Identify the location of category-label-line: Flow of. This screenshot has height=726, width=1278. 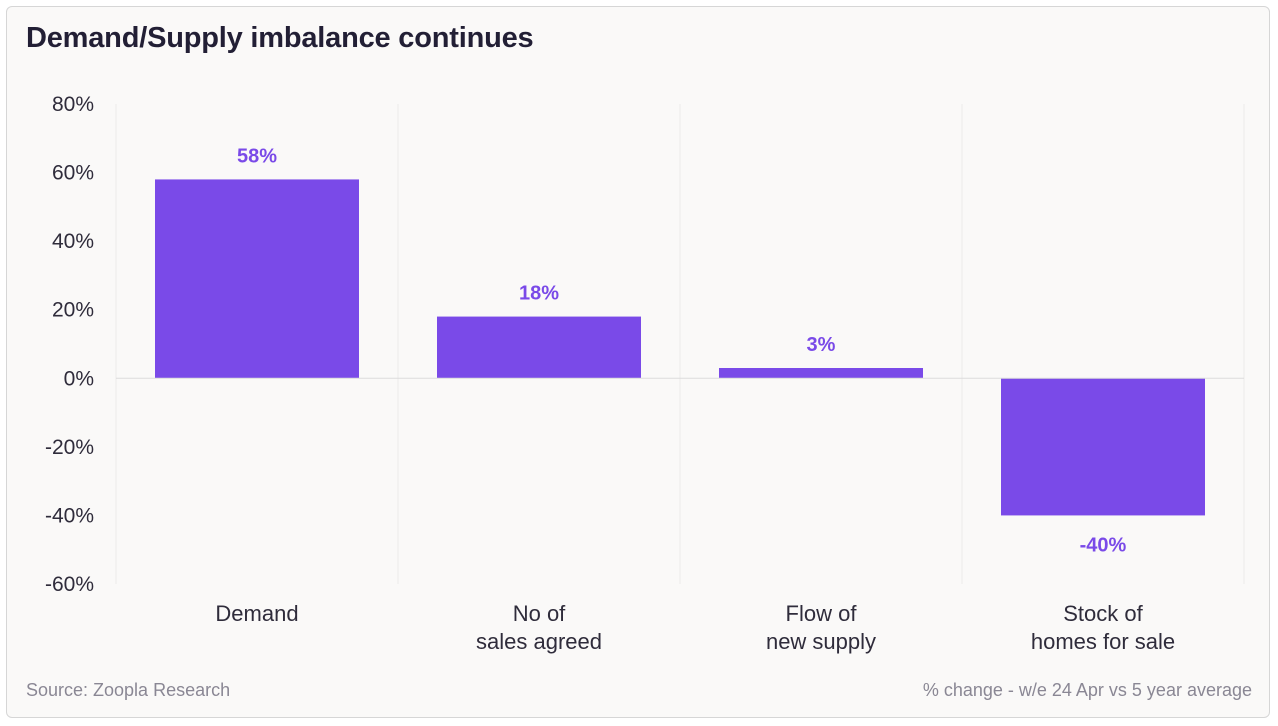
(822, 613).